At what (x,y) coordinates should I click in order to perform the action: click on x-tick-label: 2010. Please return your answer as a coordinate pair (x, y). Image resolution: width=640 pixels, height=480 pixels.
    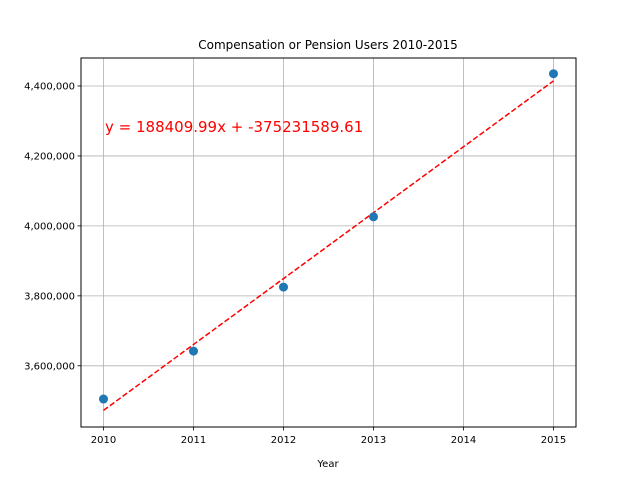
    Looking at the image, I should click on (103, 440).